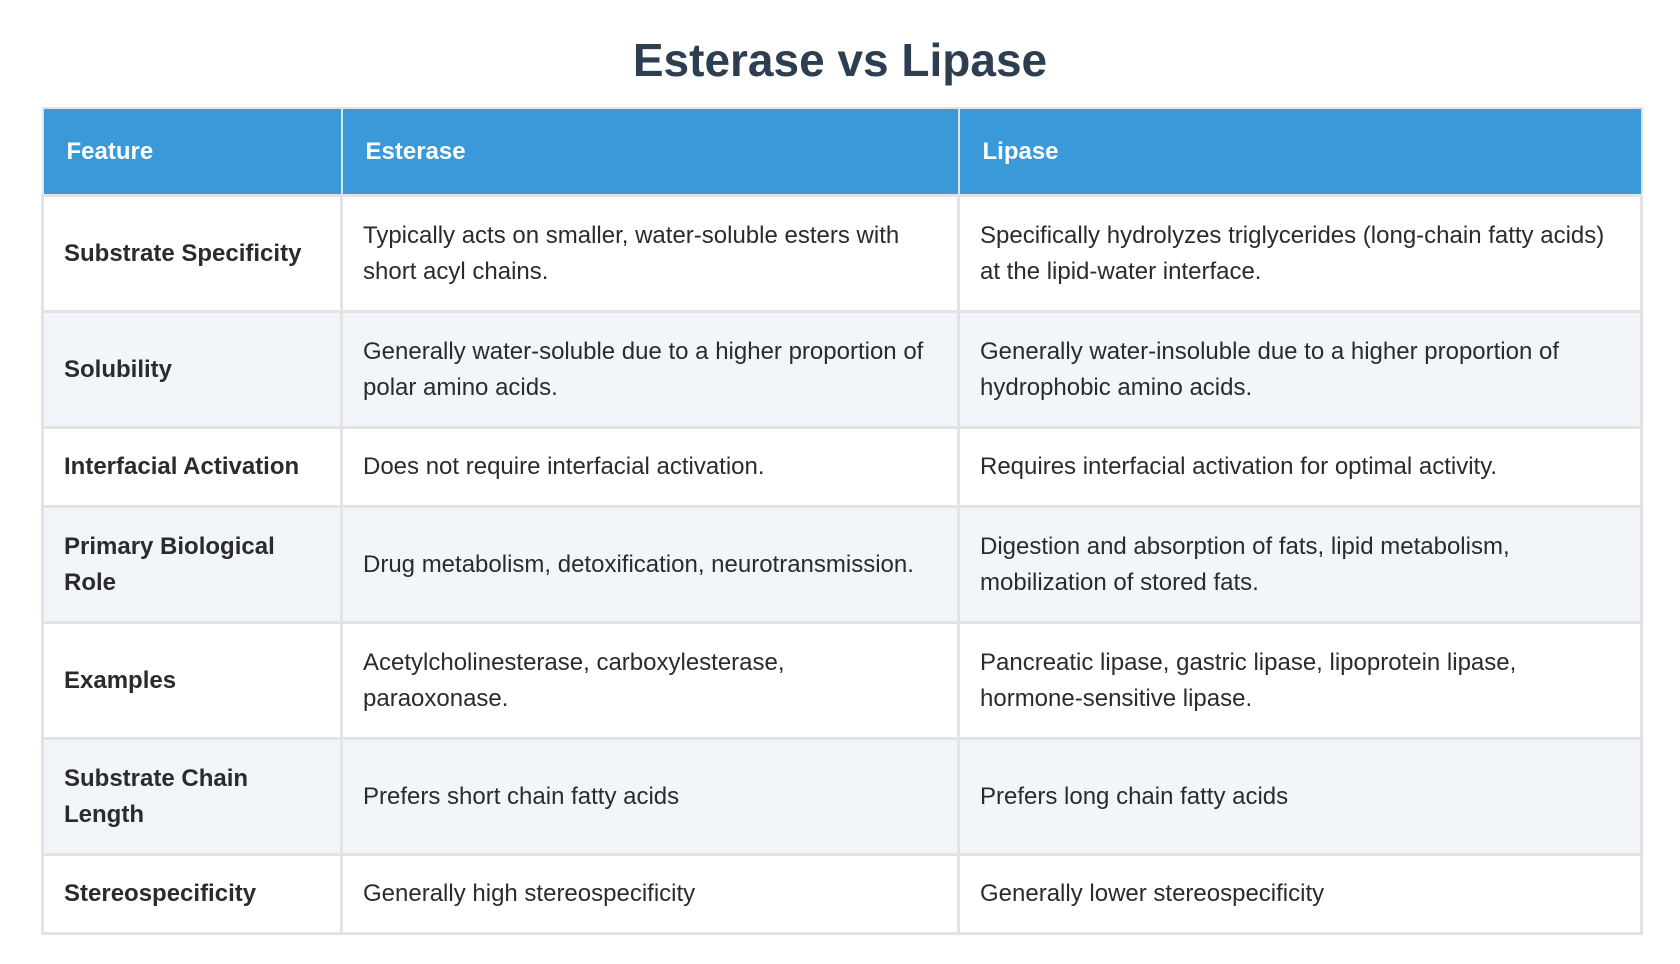 The height and width of the screenshot is (964, 1680). I want to click on feature-cell: Solubility, so click(192, 369).